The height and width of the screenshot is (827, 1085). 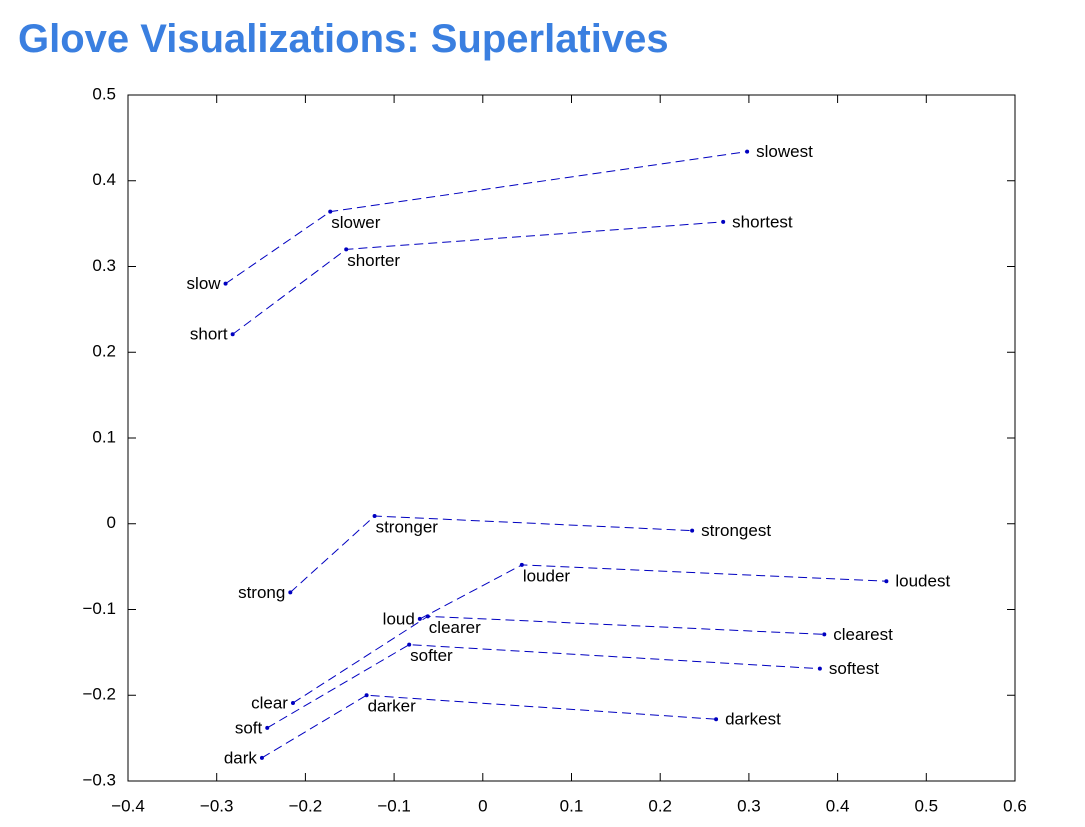 What do you see at coordinates (431, 655) in the screenshot?
I see `point-label: softer` at bounding box center [431, 655].